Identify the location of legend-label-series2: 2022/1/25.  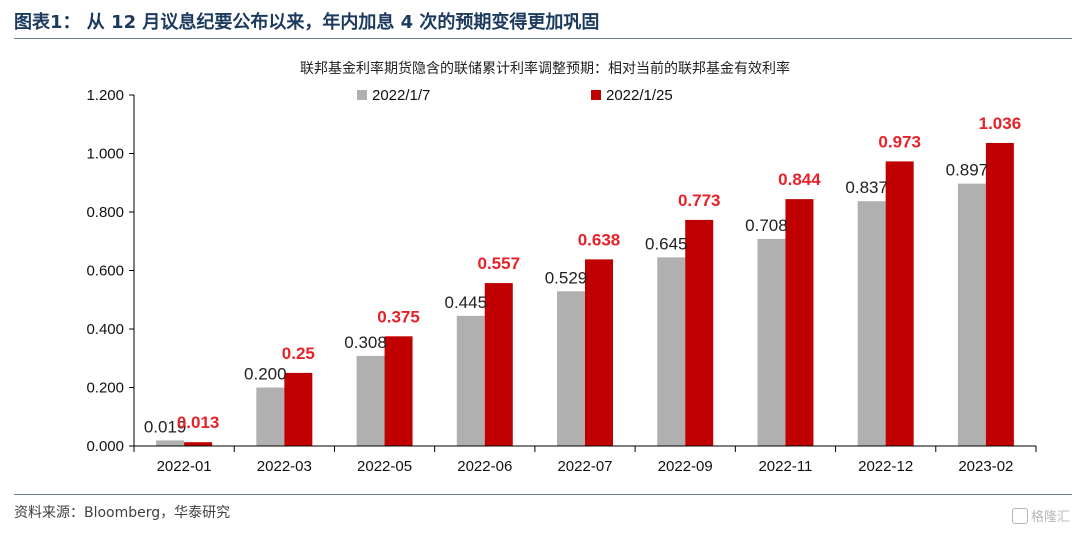
(639, 95).